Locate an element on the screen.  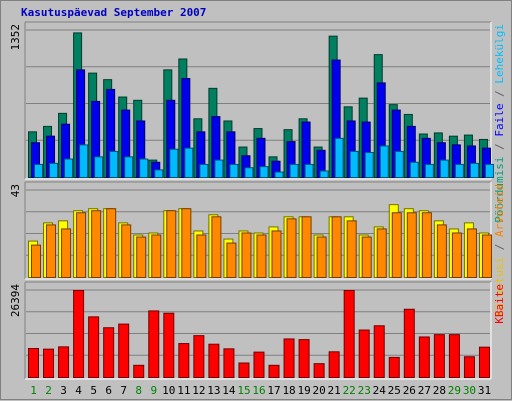
x-tick-label: 27 is located at coordinates (424, 390).